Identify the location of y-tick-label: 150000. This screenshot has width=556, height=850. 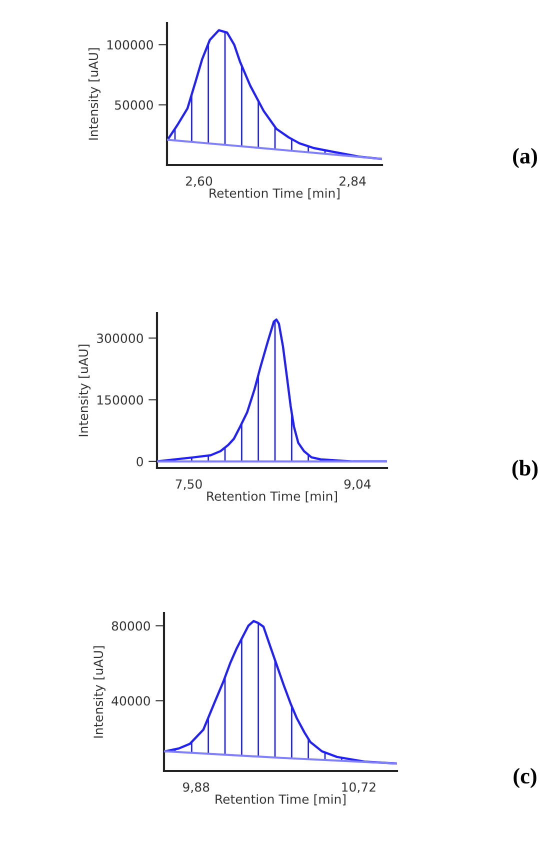
(120, 400).